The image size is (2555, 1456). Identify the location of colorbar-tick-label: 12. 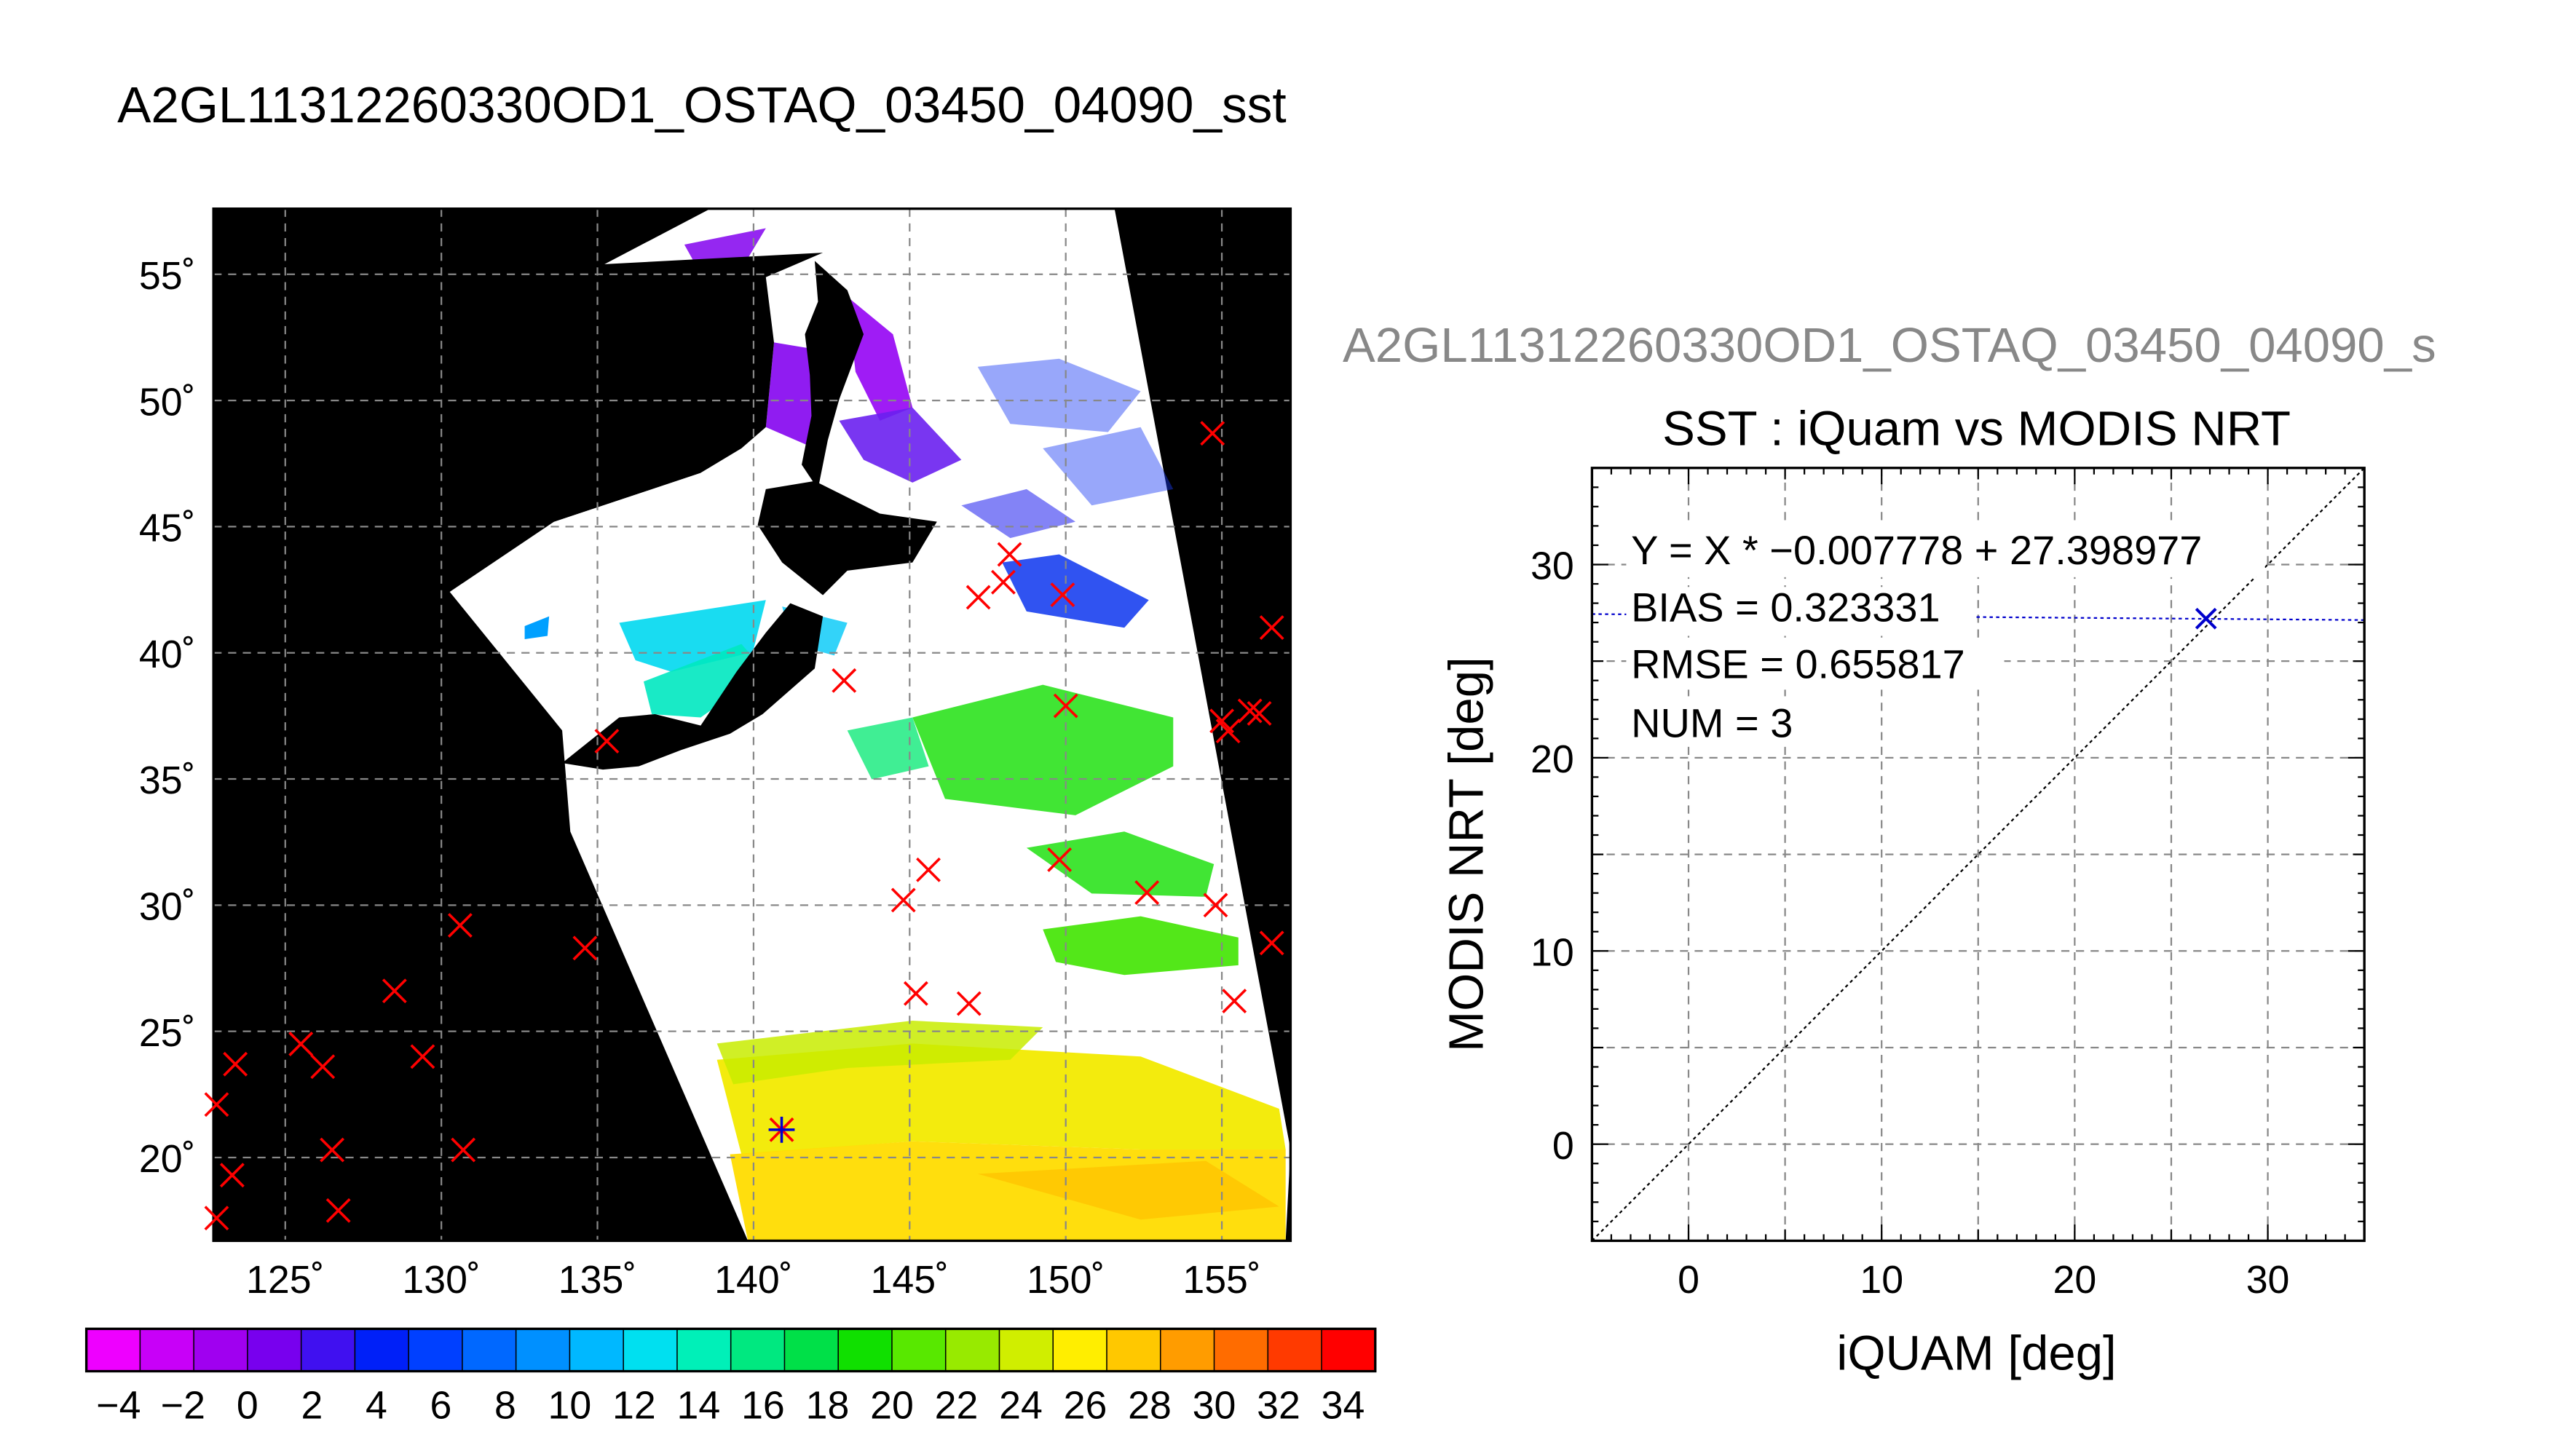
(634, 1405).